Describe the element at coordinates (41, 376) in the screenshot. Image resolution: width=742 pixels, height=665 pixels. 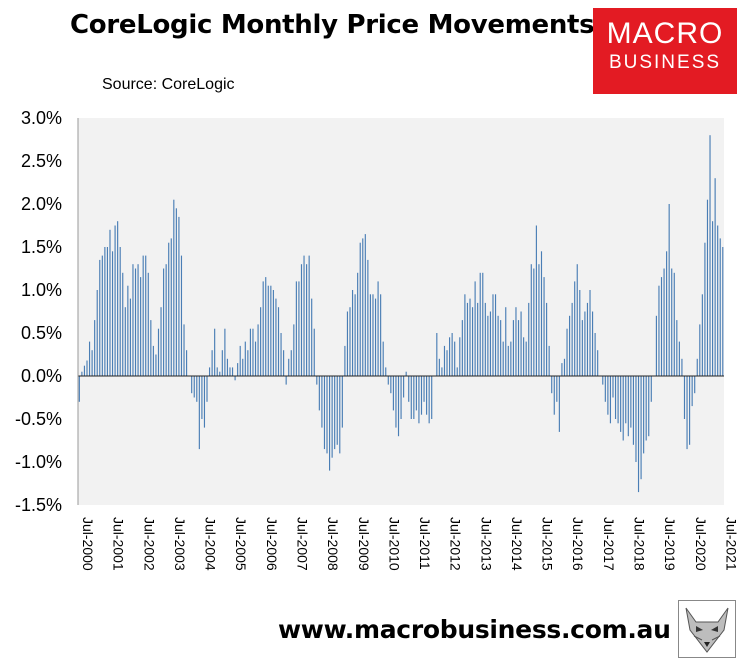
I see `y-tick-label: 0.0%` at that location.